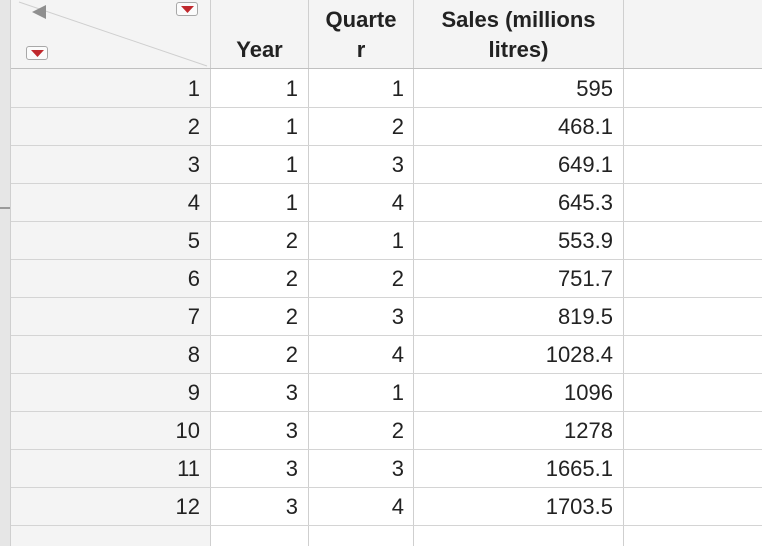 This screenshot has height=546, width=762. I want to click on row-number: 6, so click(193, 278).